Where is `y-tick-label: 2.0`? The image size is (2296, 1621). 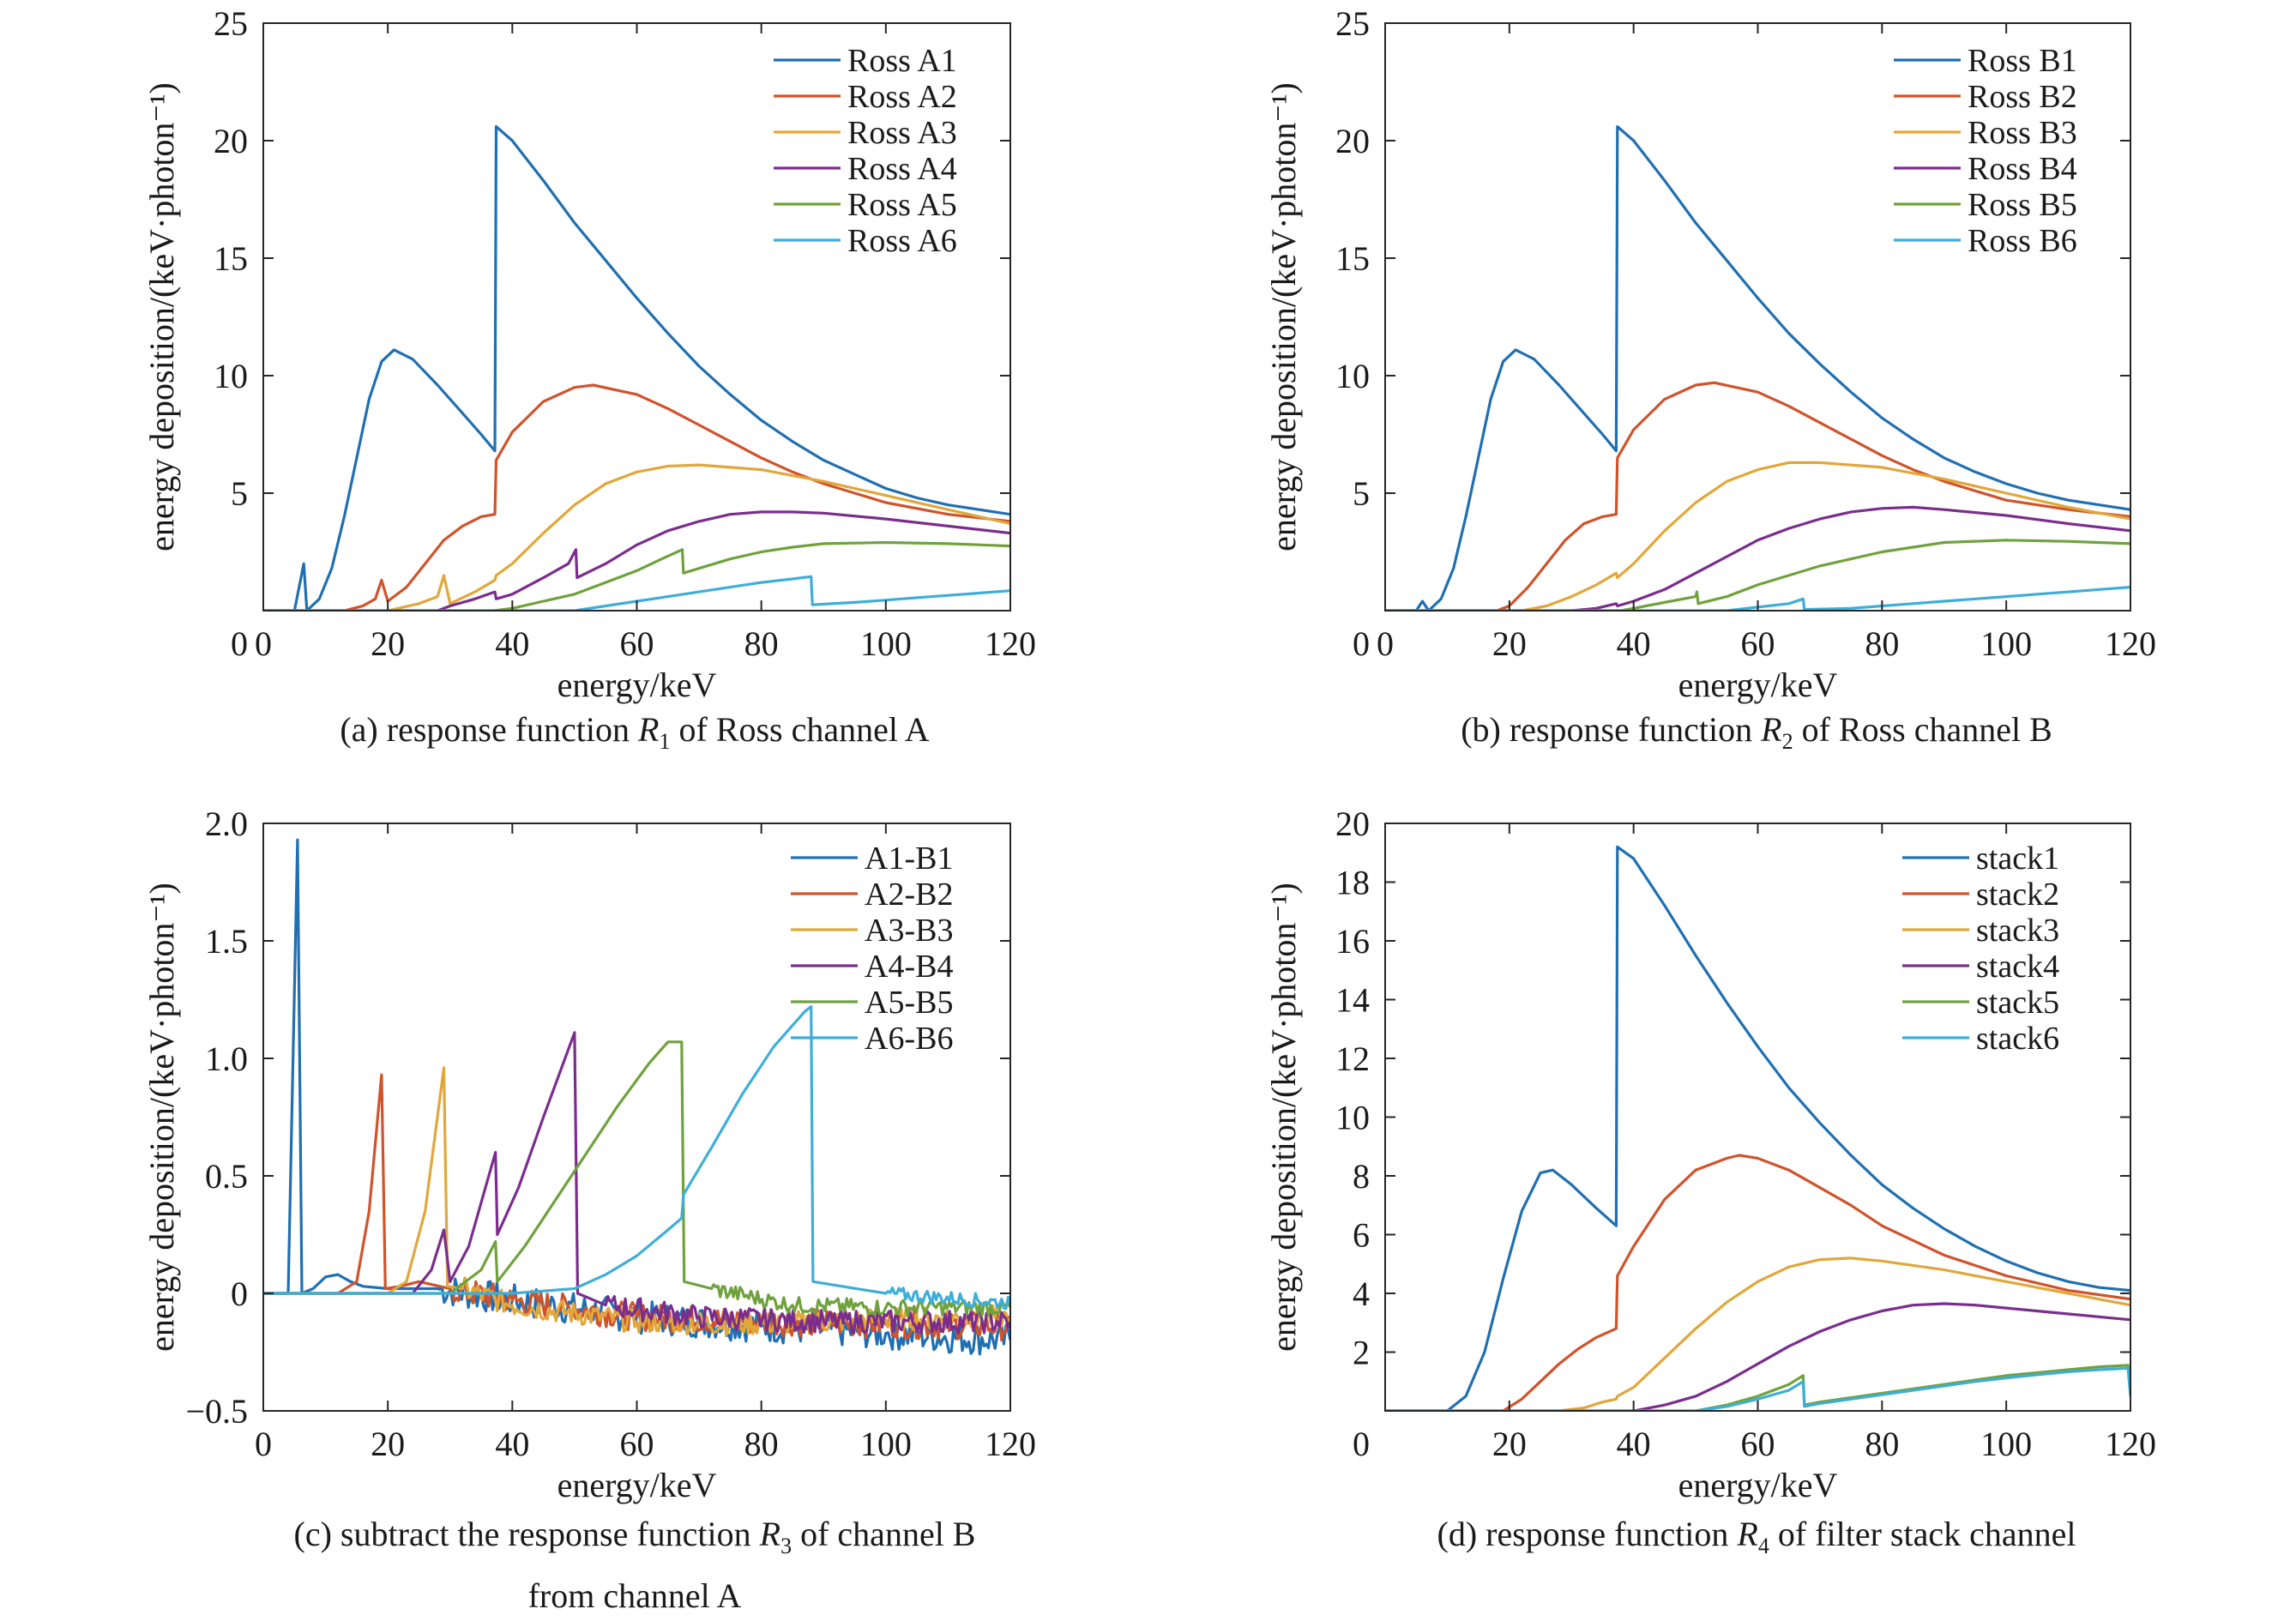 y-tick-label: 2.0 is located at coordinates (226, 823).